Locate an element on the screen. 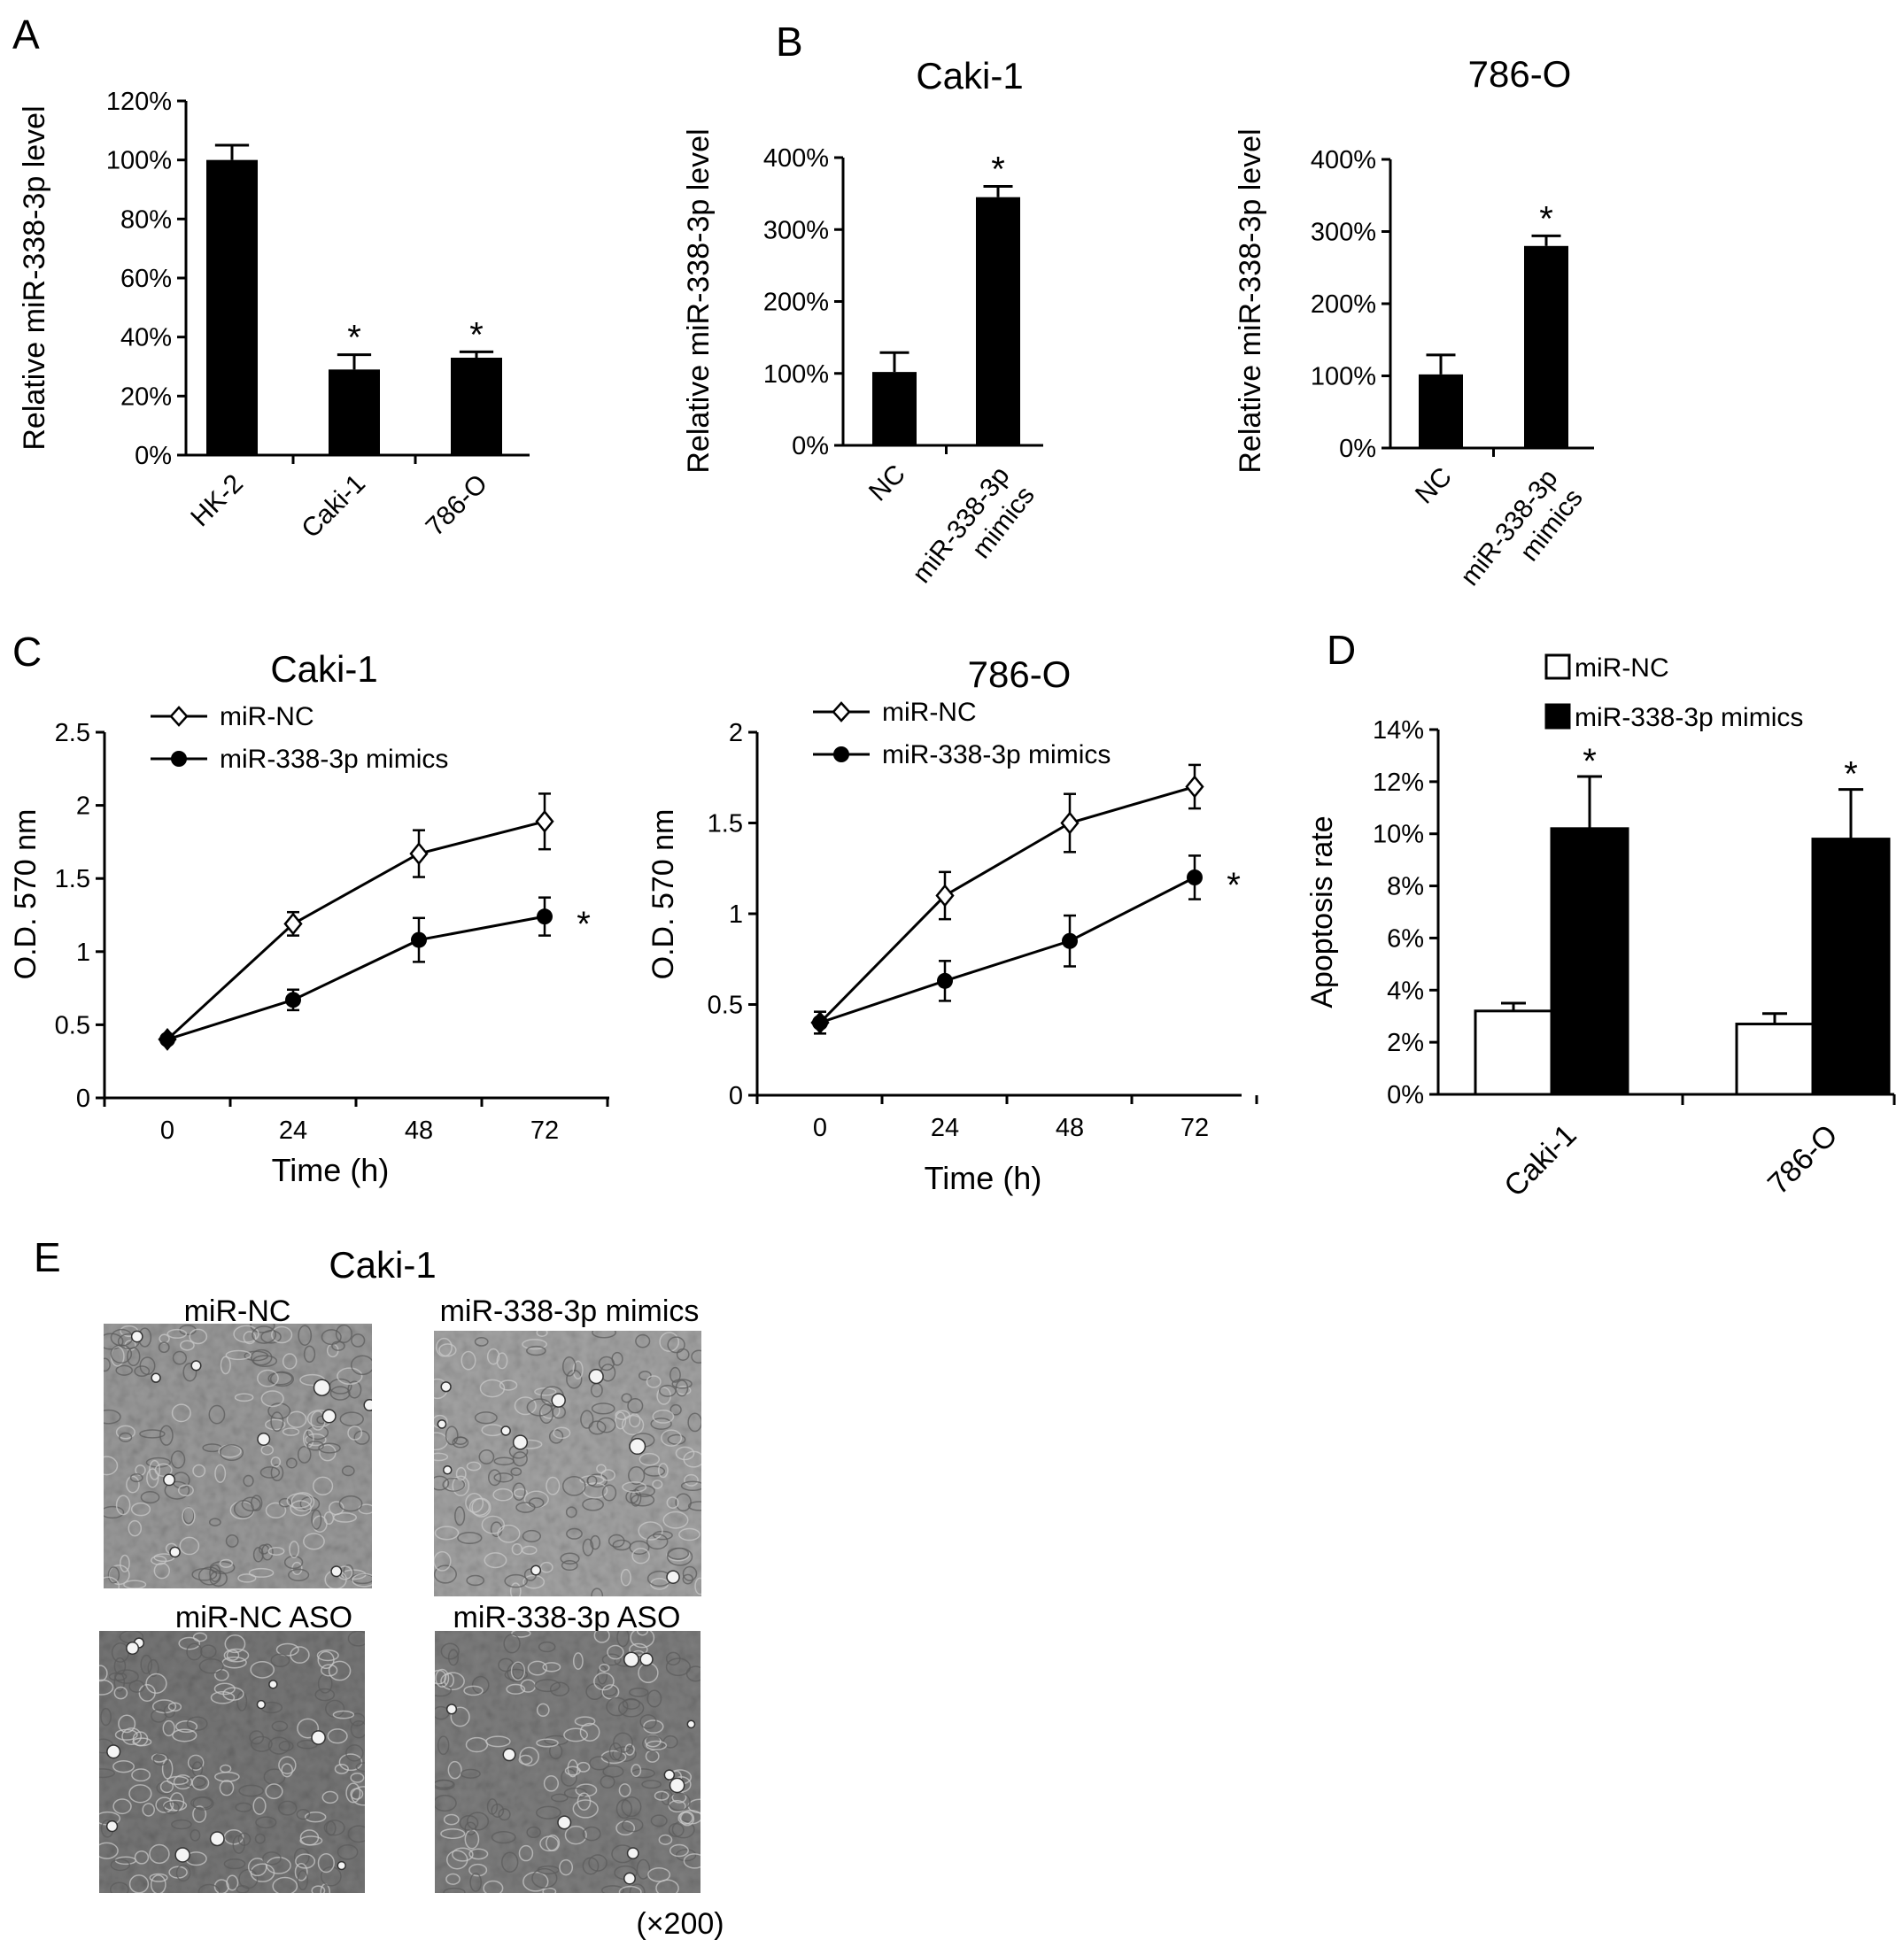  micrograph-content is located at coordinates (567, 1463).